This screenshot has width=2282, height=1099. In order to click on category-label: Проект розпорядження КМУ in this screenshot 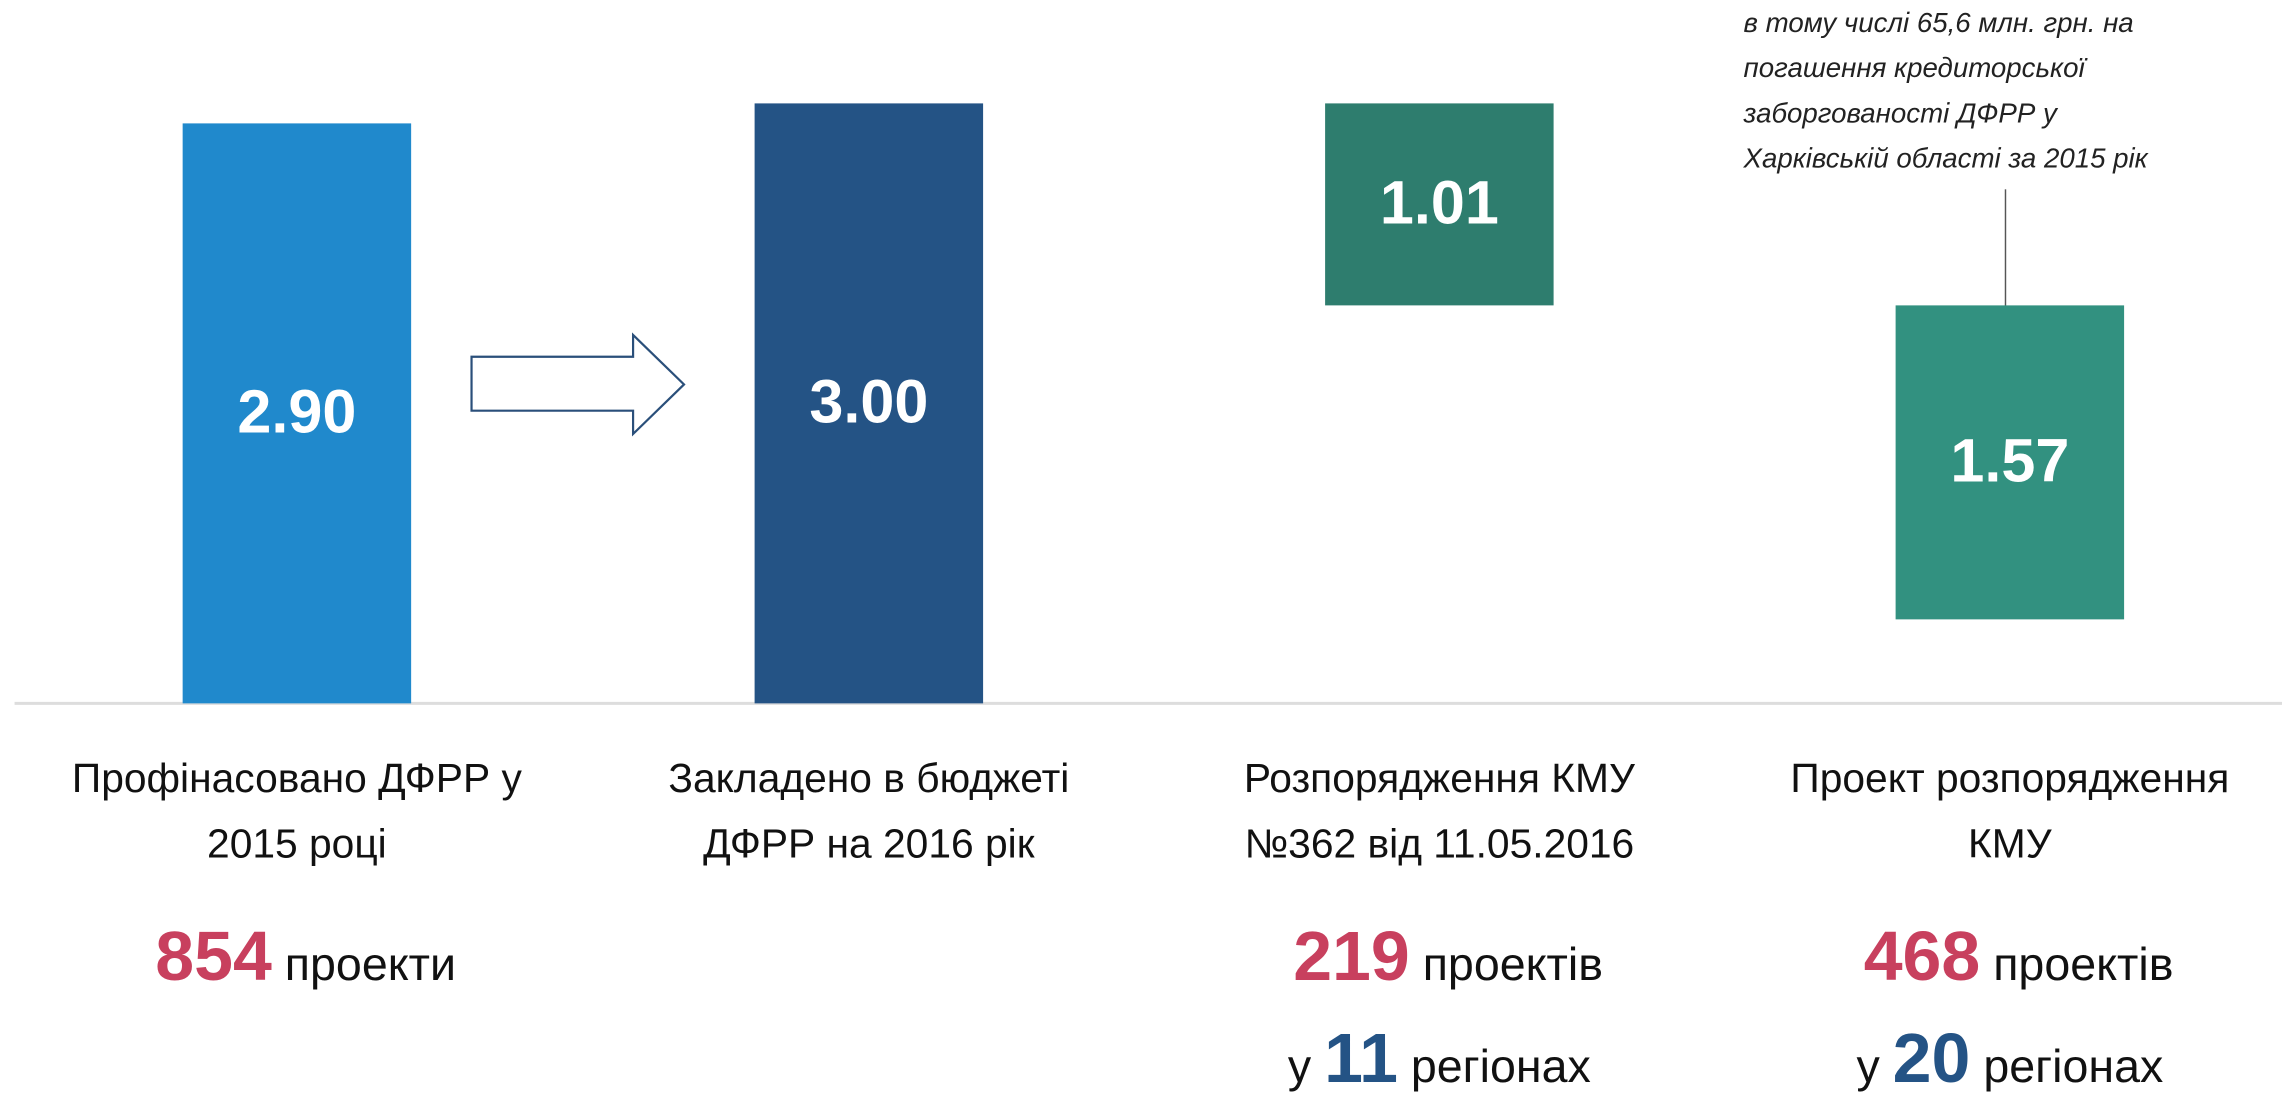, I will do `click(2010, 811)`.